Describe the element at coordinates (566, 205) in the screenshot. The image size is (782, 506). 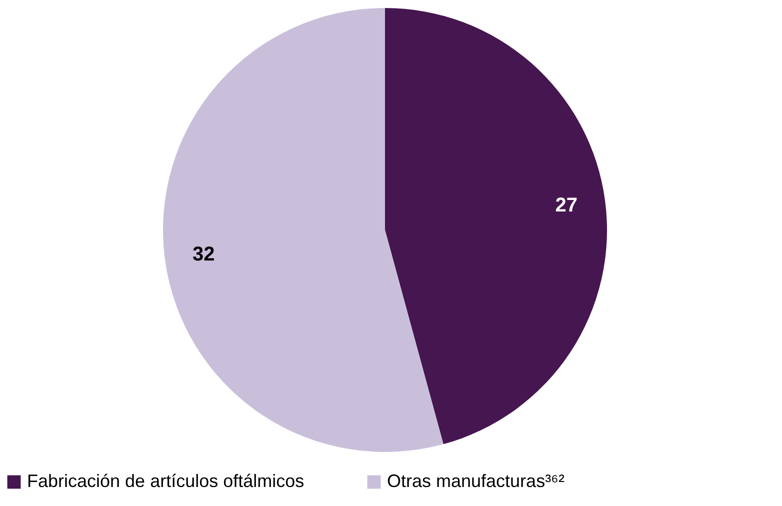
I see `data-label: 27` at that location.